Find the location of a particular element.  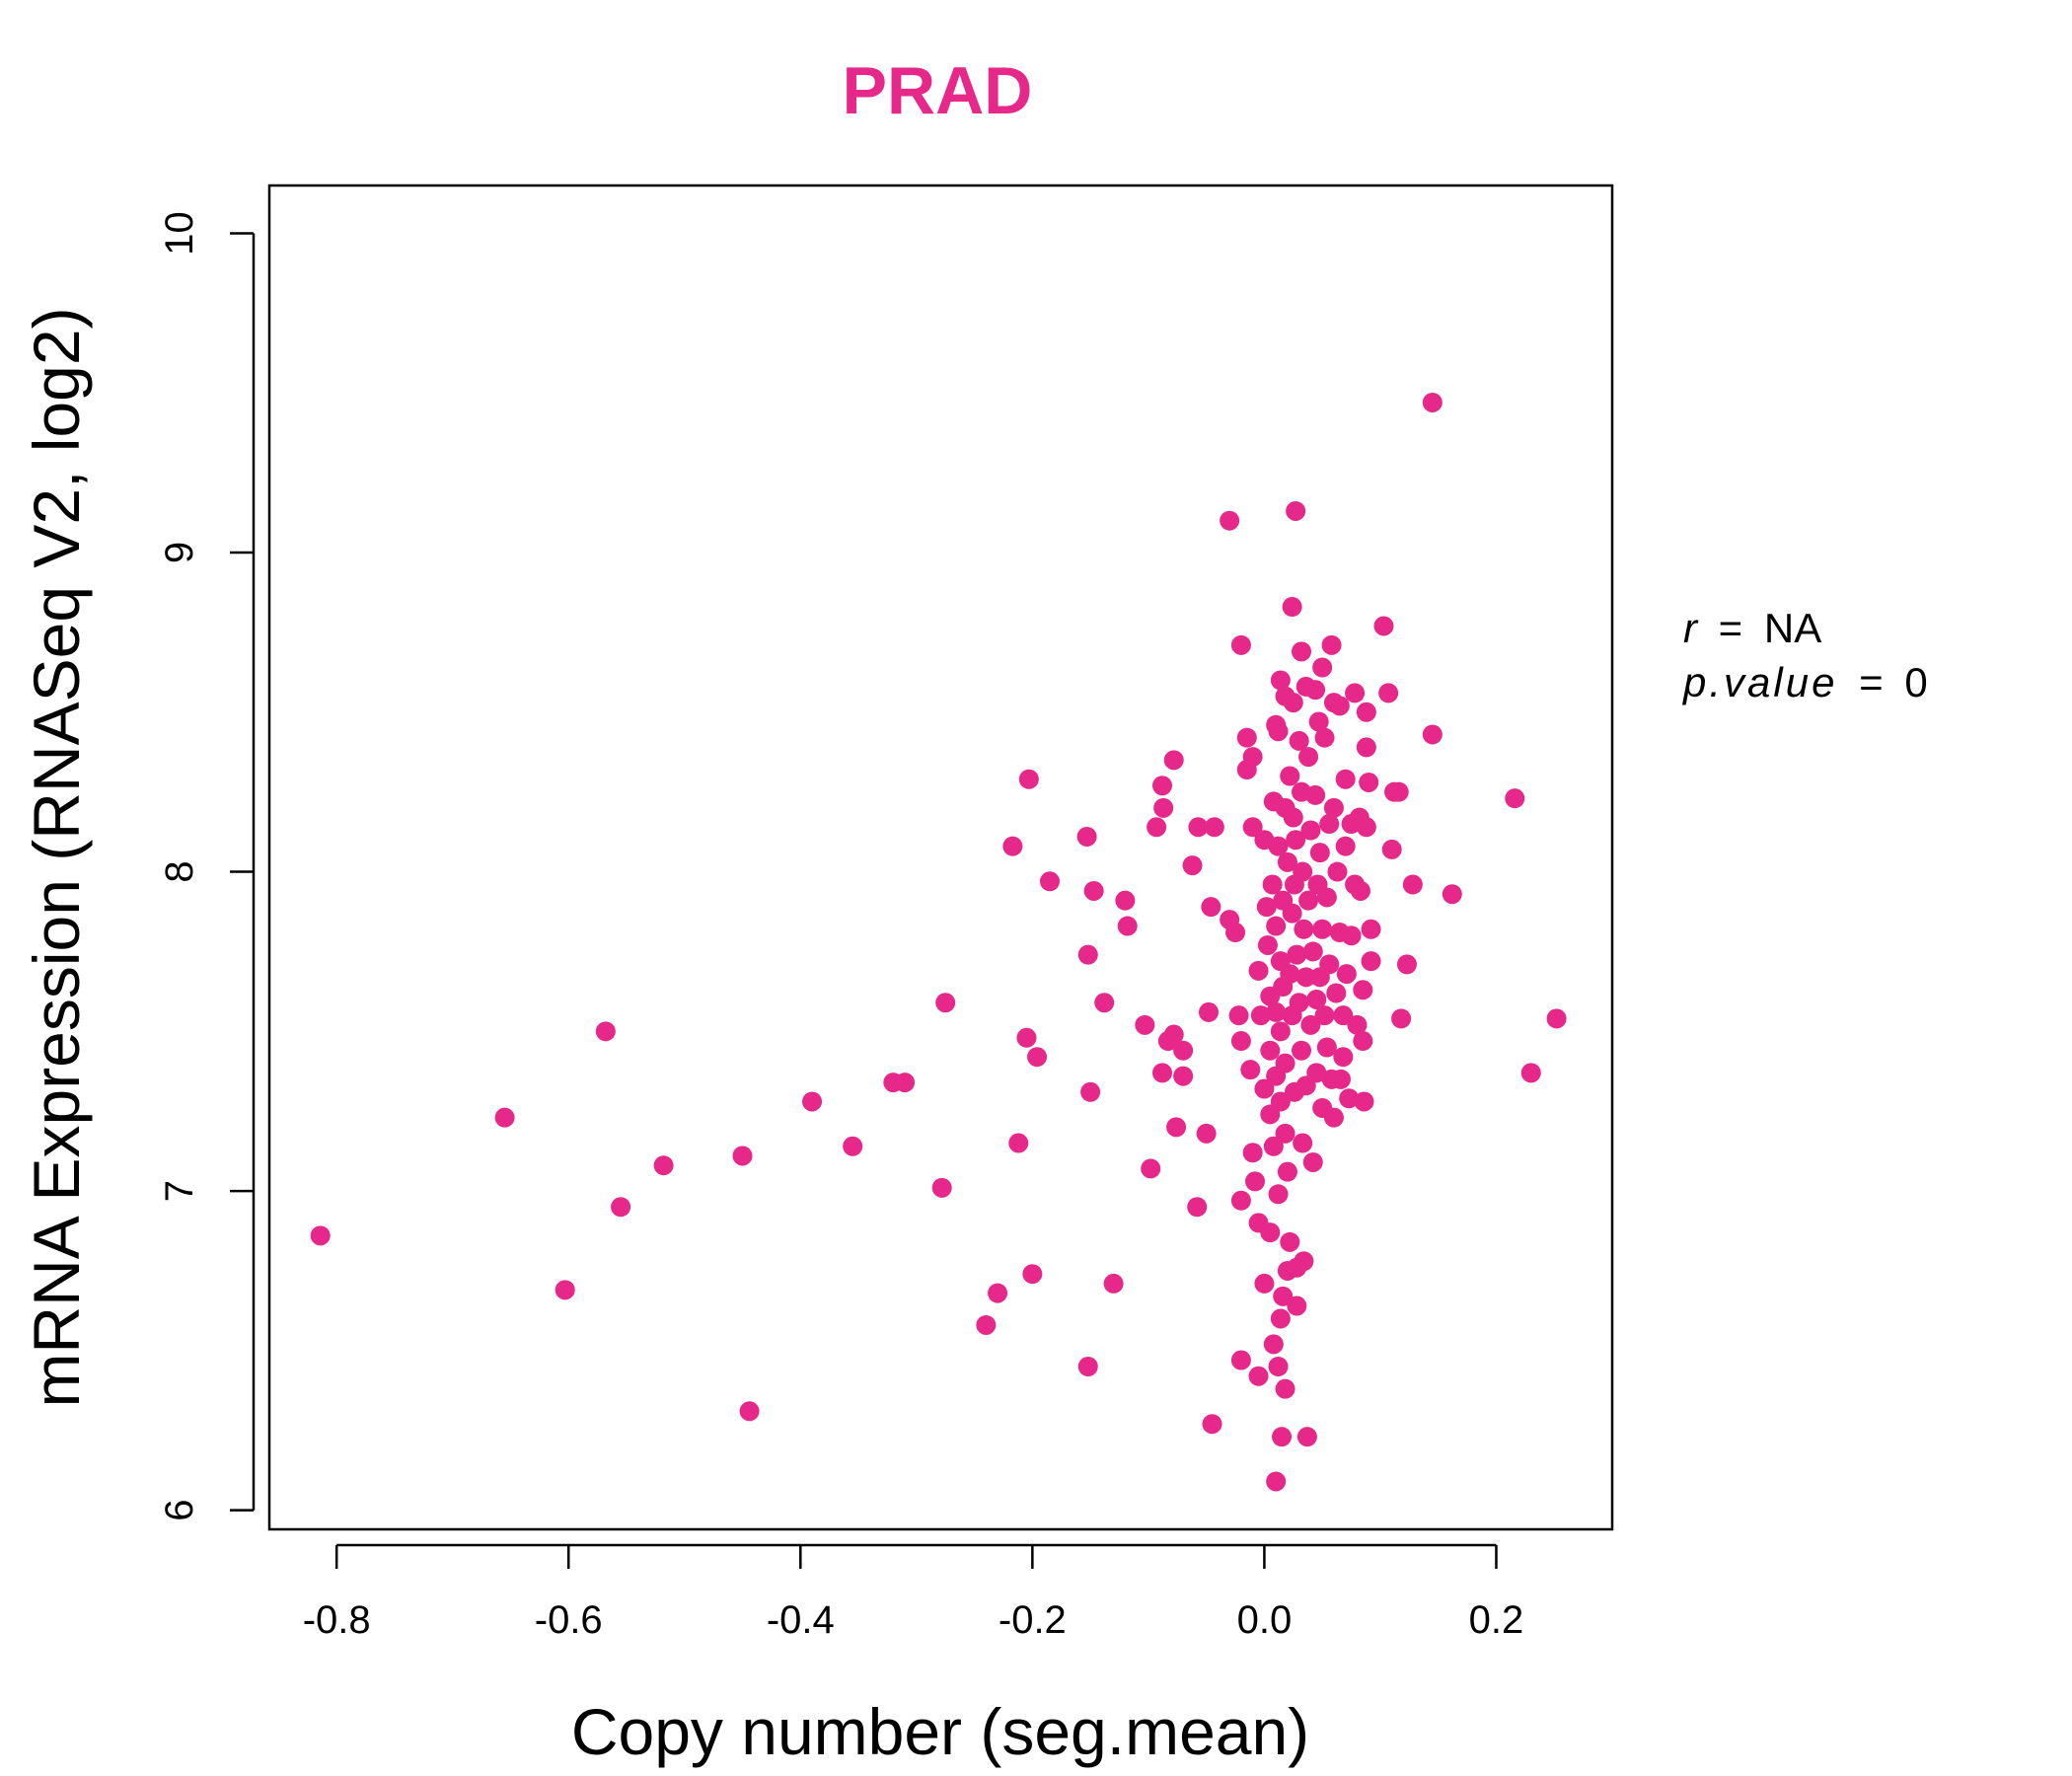

correlation-stat: r = NA is located at coordinates (1752, 628).